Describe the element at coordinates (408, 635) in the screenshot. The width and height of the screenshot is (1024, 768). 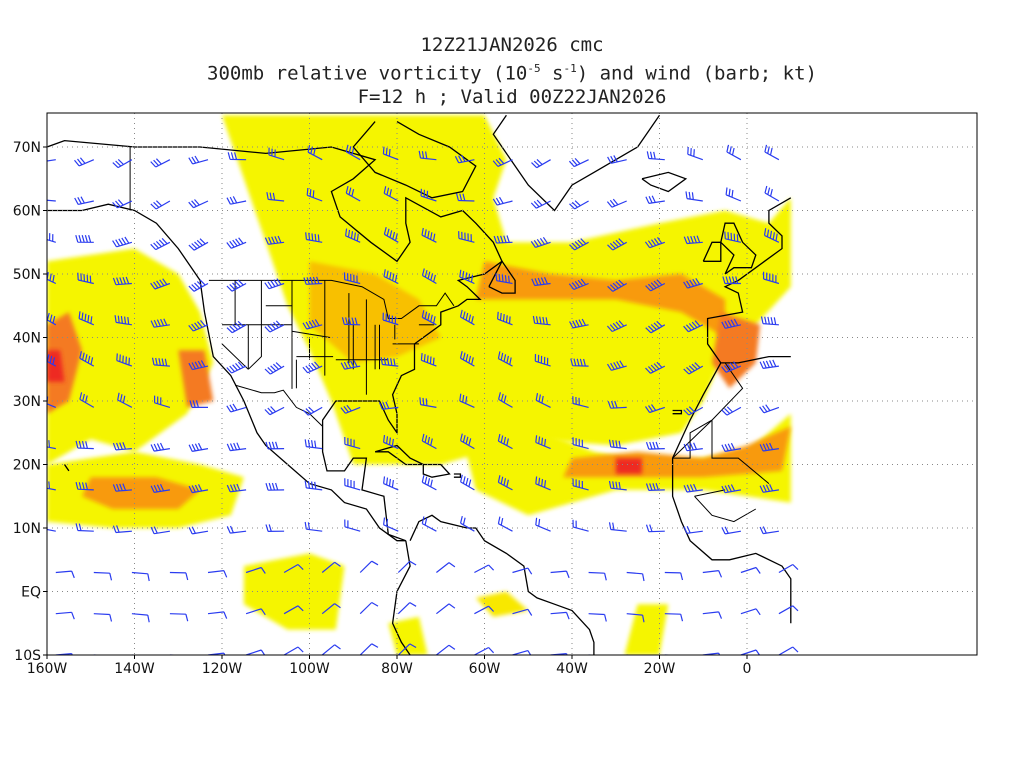
I see `vorticity-patch-peru` at that location.